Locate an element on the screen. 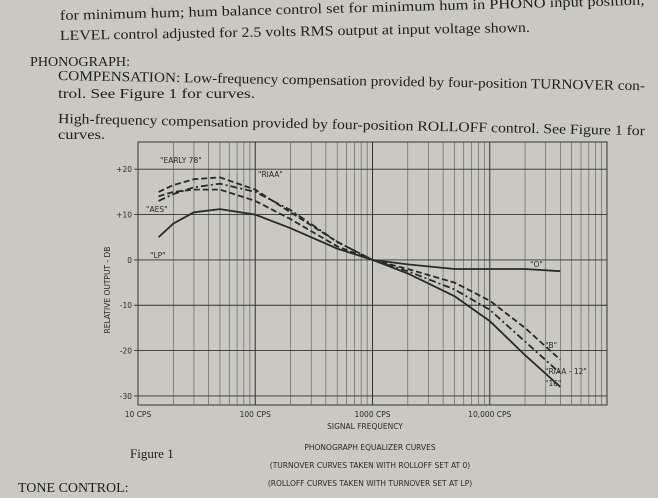 The width and height of the screenshot is (658, 498). text-line: curves. is located at coordinates (81, 135).